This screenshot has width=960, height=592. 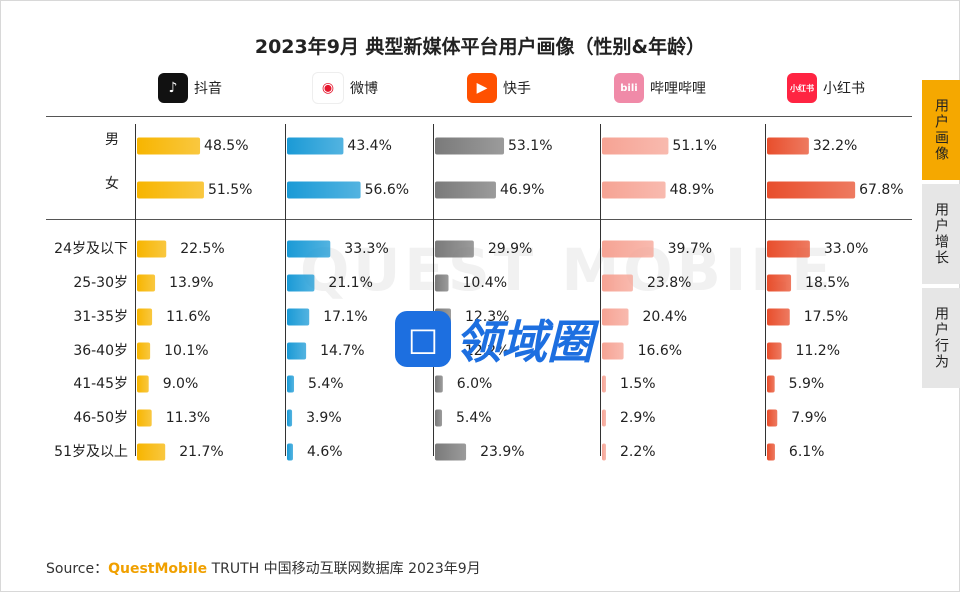 What do you see at coordinates (387, 190) in the screenshot?
I see `gender-data-label: 56.6%` at bounding box center [387, 190].